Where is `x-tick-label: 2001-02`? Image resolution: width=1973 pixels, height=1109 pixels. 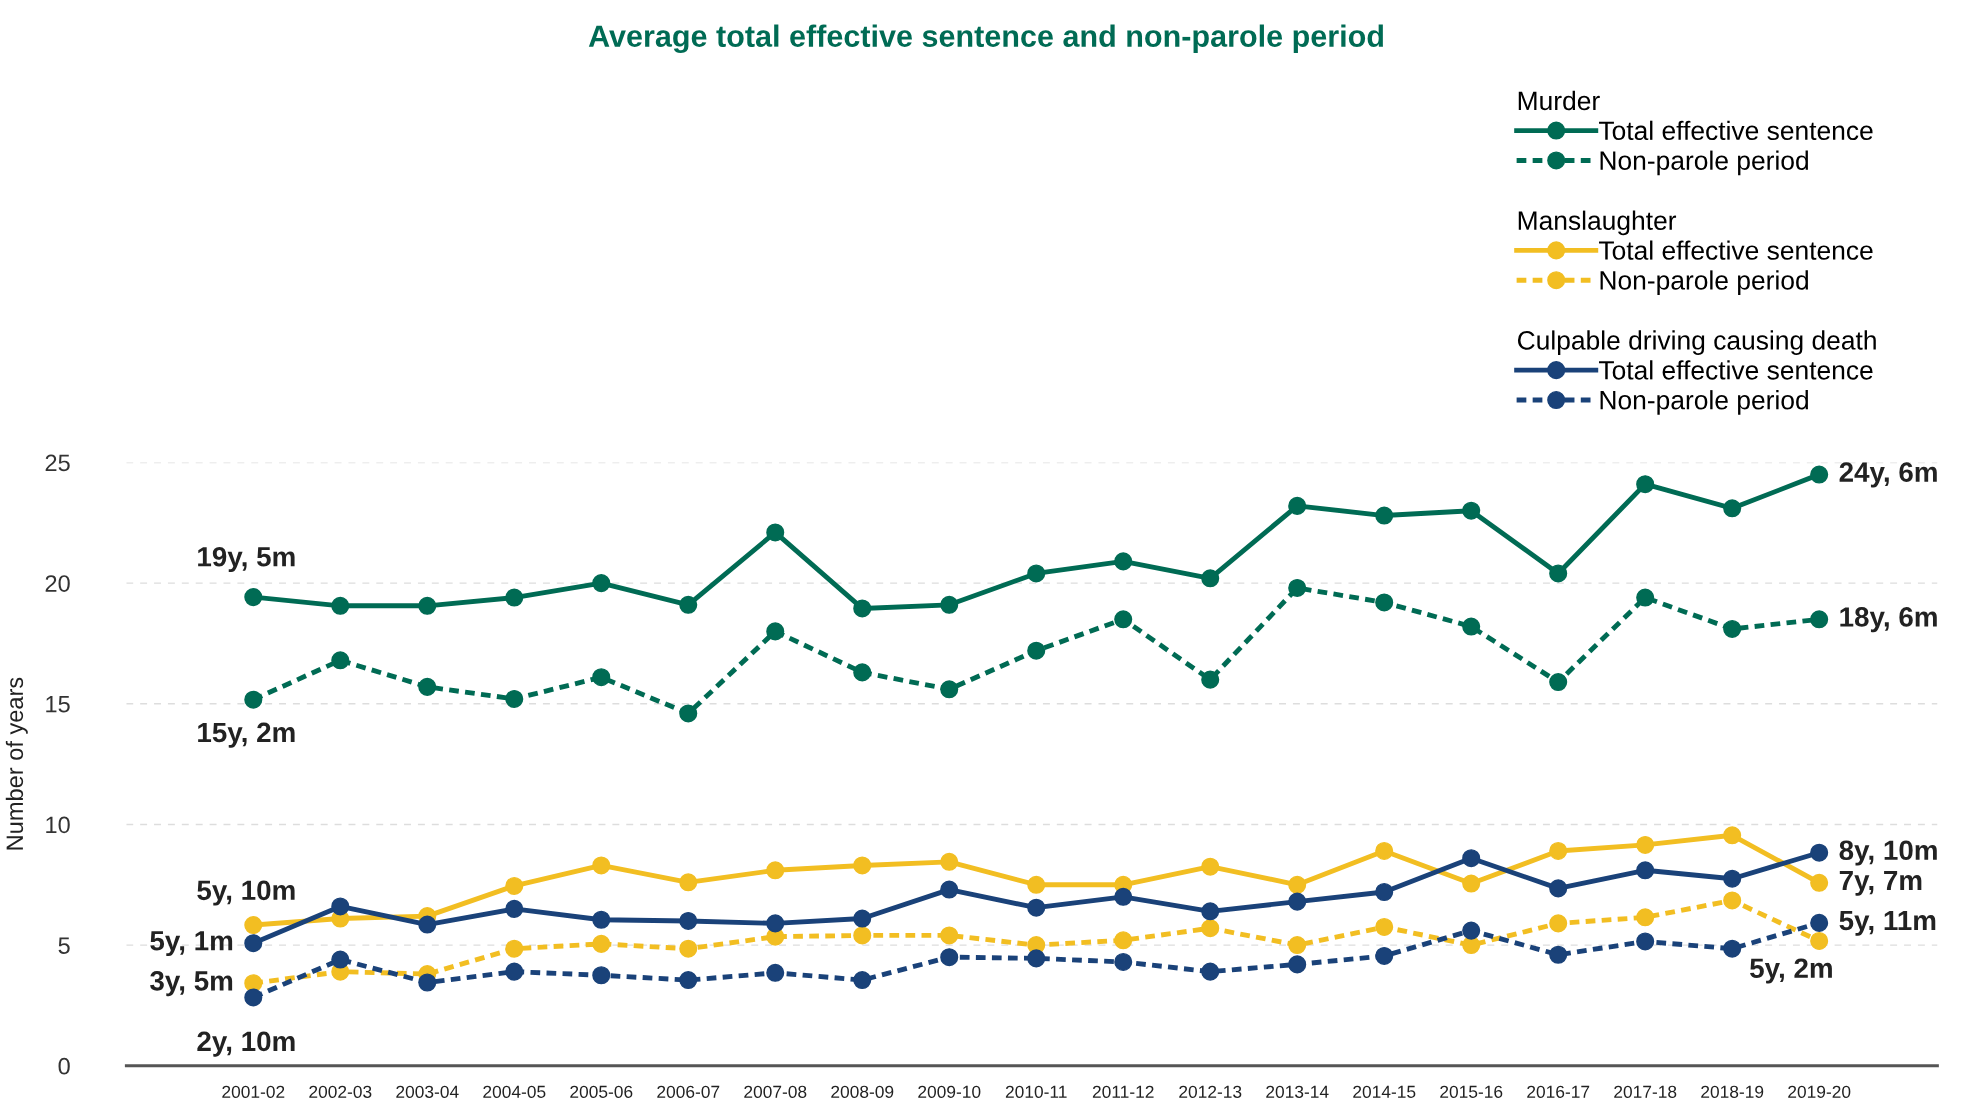 x-tick-label: 2001-02 is located at coordinates (253, 1091).